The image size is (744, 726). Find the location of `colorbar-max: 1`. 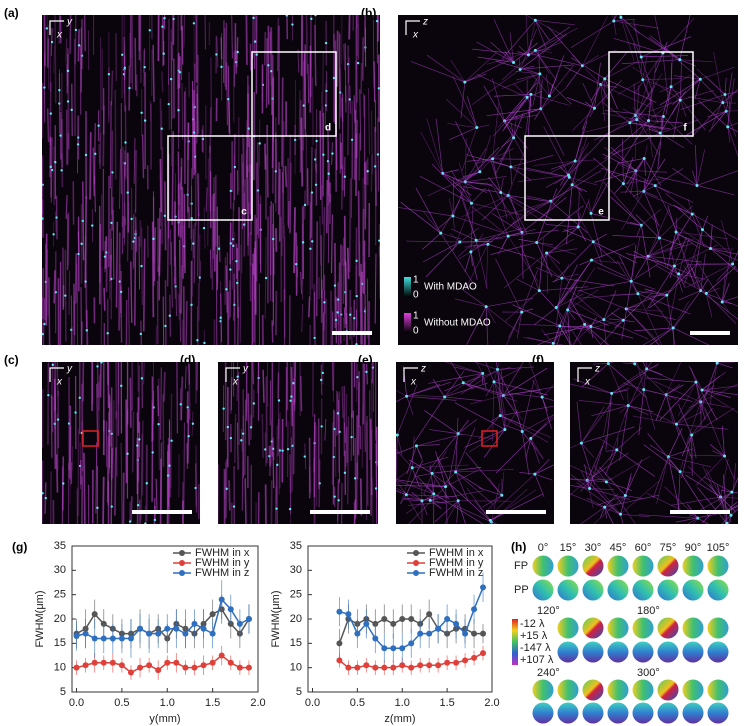

colorbar-max: 1 is located at coordinates (416, 316).